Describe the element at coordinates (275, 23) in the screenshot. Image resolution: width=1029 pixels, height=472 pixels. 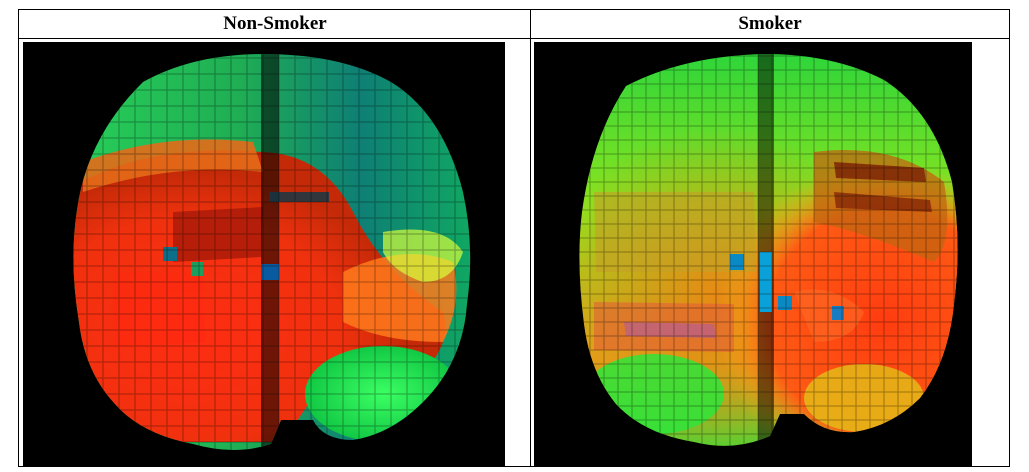
I see `column-header-non-smoker: Non-Smoker` at that location.